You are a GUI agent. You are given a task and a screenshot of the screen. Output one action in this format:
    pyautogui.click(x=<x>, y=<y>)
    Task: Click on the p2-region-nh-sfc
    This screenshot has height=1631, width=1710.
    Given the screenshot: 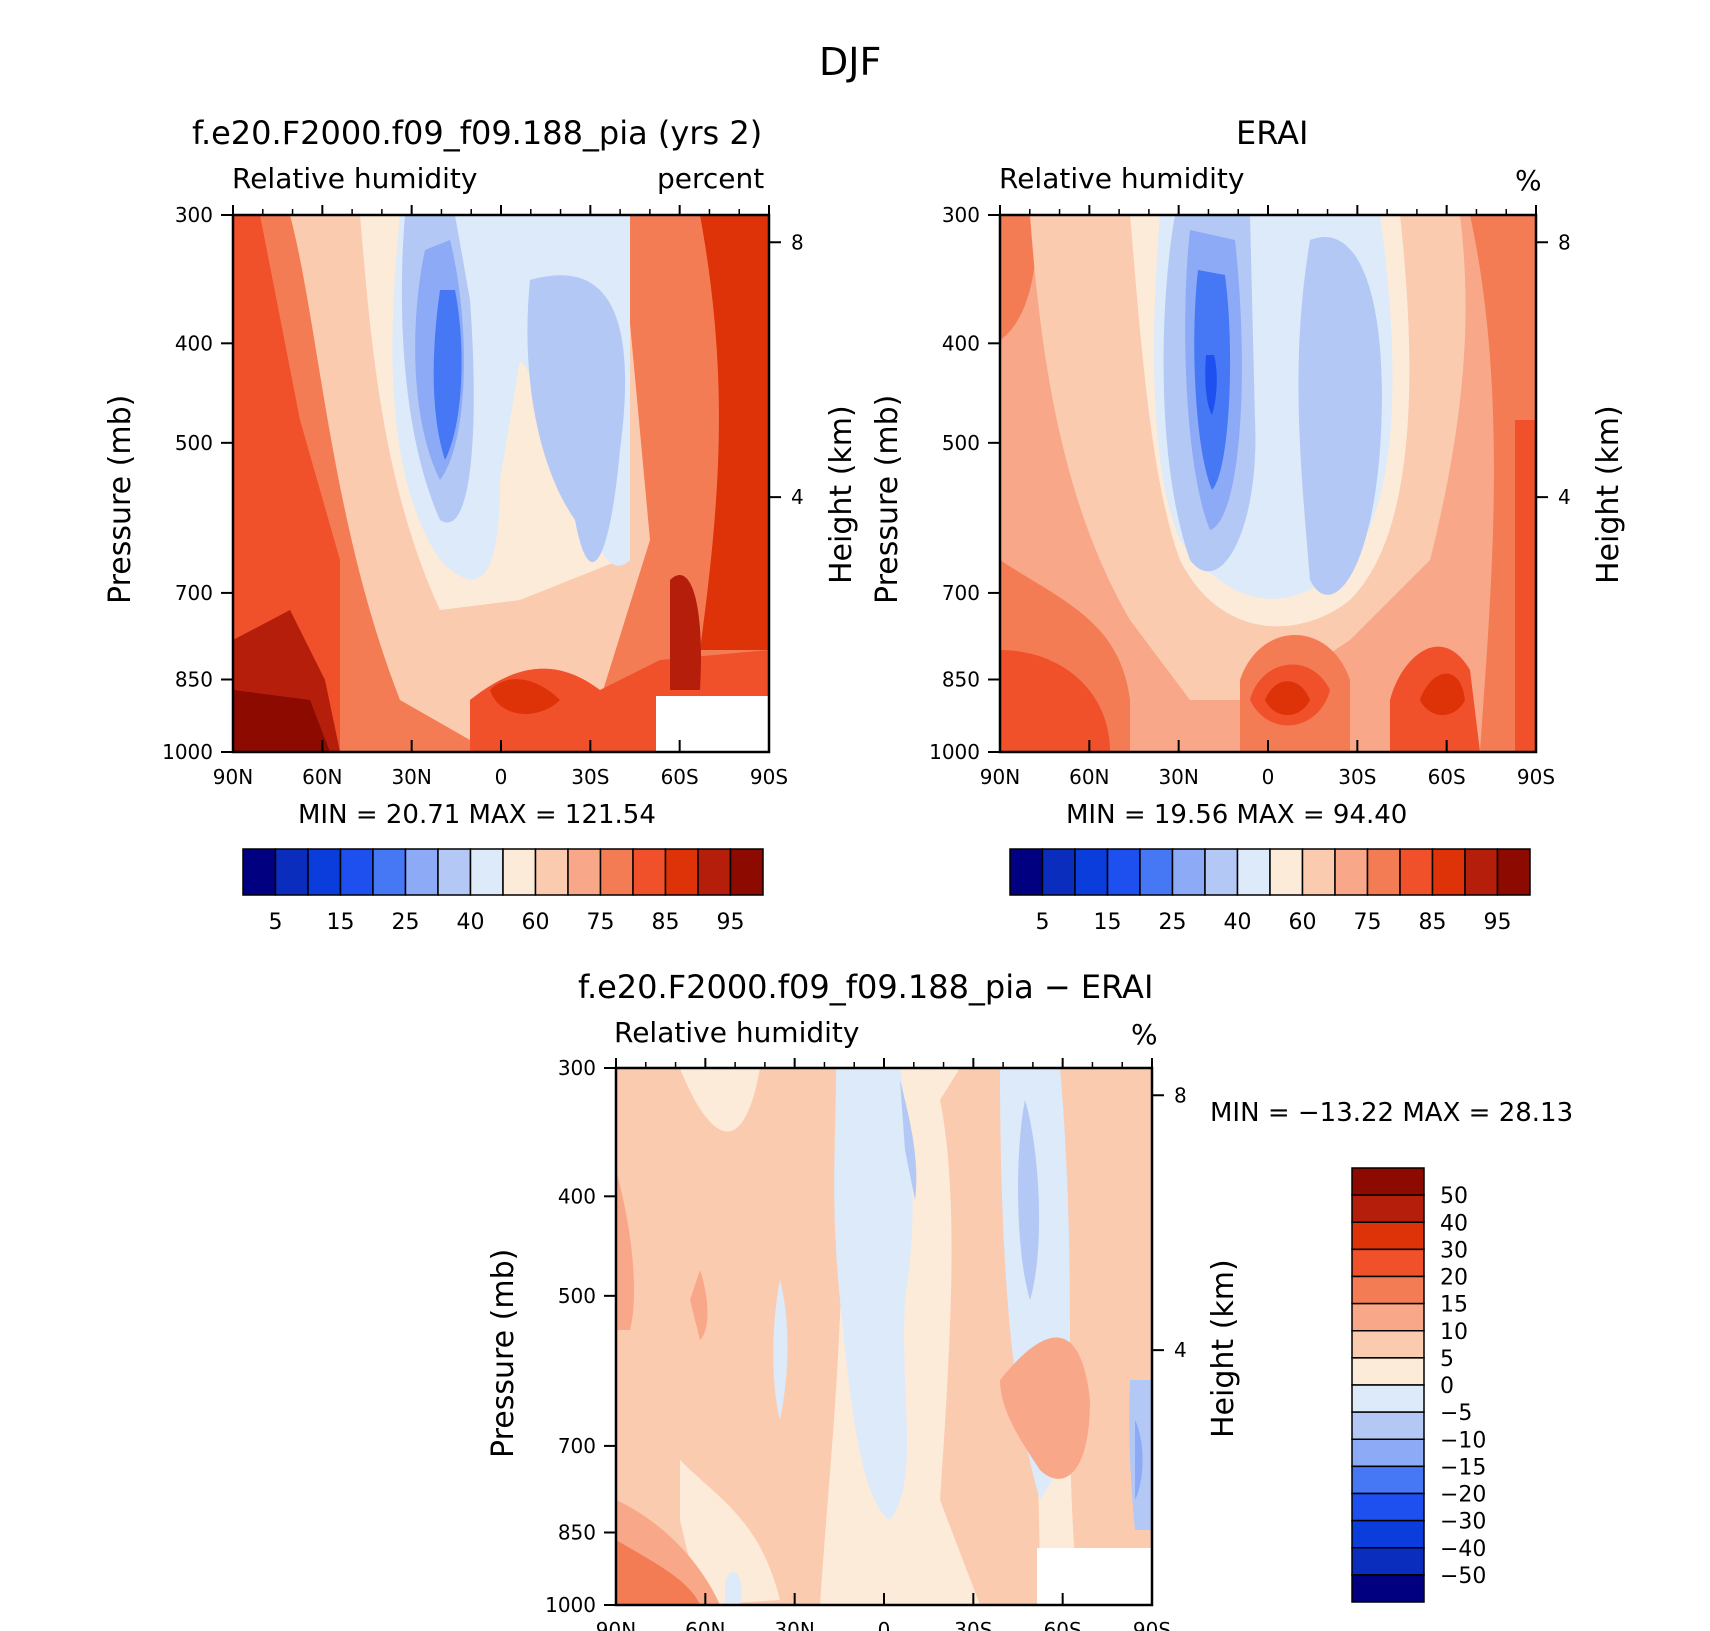 What is the action you would take?
    pyautogui.click(x=1055, y=701)
    